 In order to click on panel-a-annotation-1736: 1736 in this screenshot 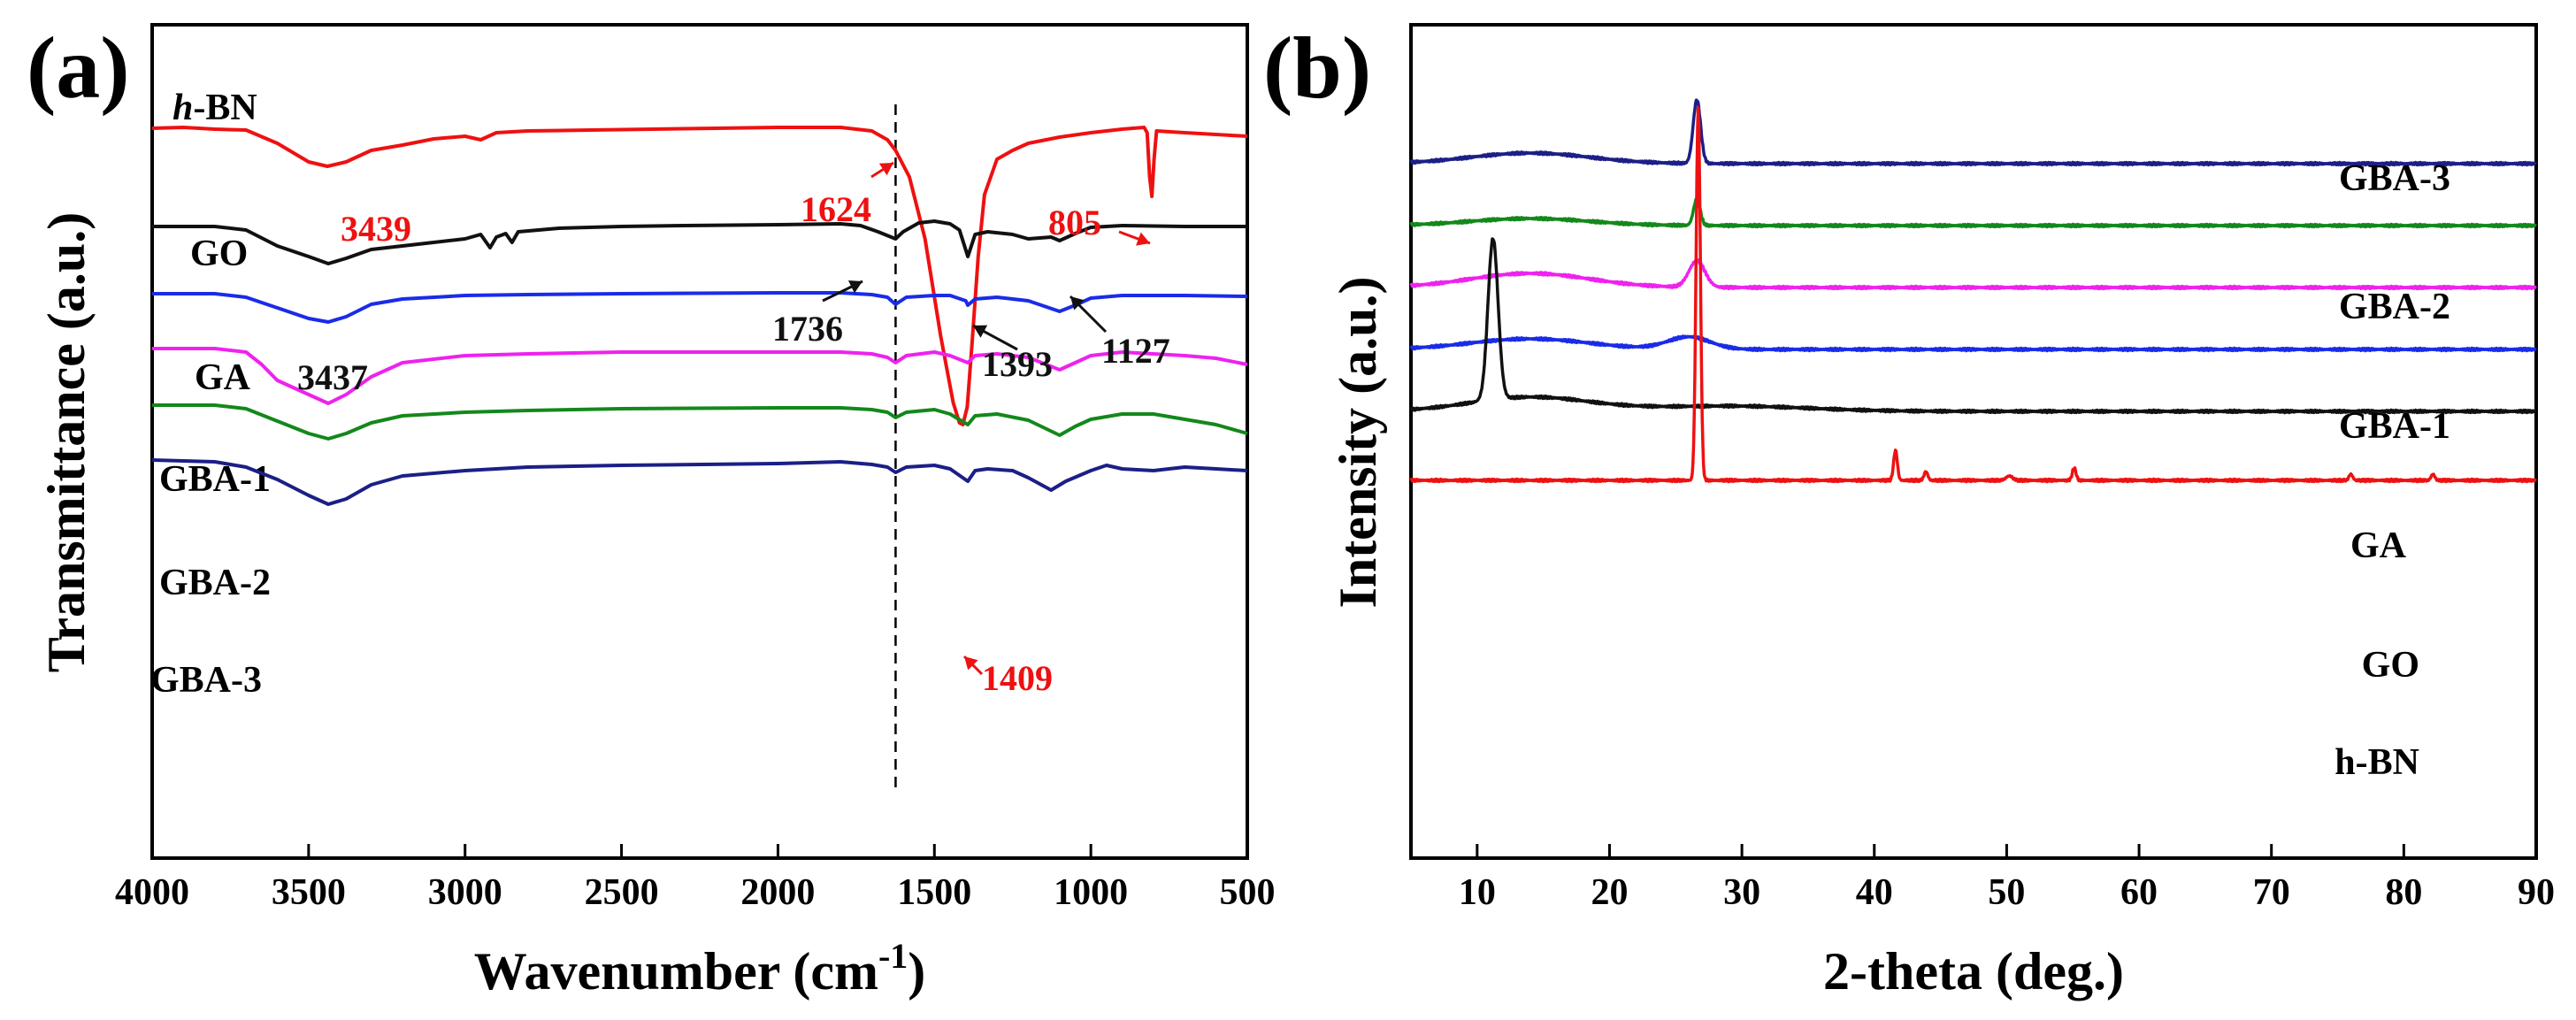, I will do `click(807, 329)`.